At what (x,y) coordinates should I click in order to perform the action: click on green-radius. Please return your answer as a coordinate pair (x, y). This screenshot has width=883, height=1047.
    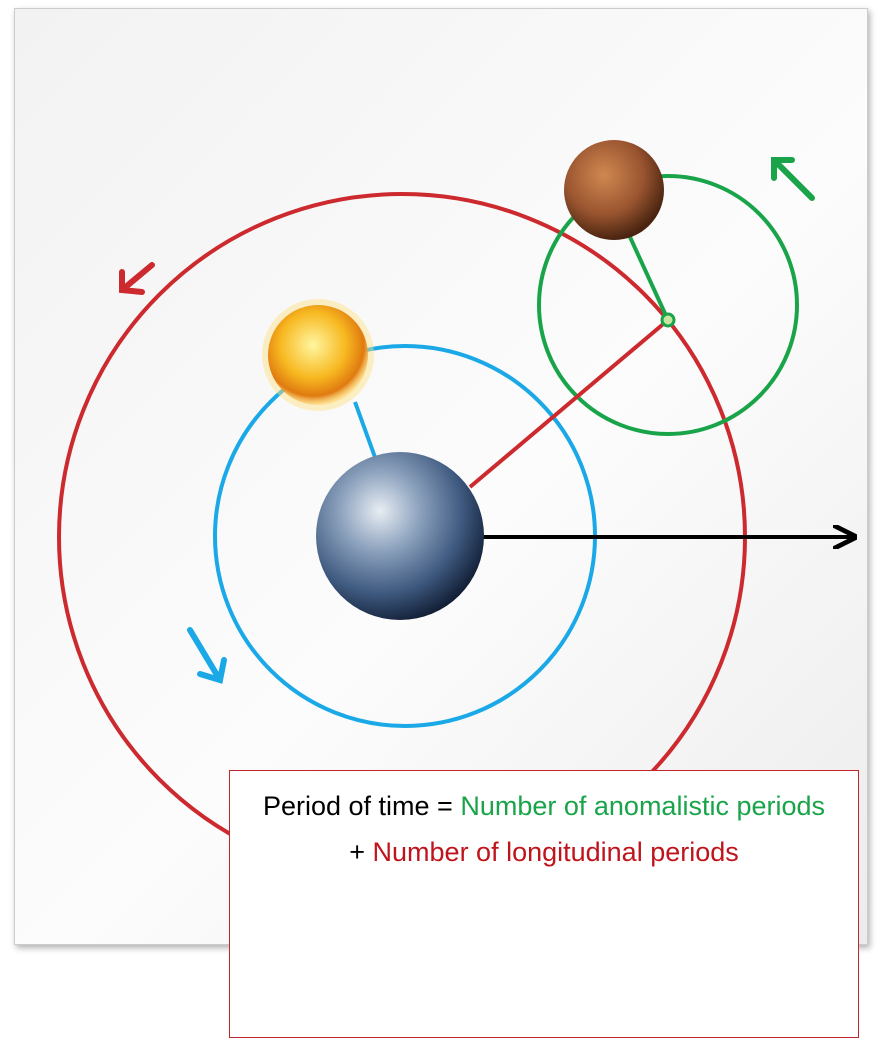
    Looking at the image, I should click on (649, 278).